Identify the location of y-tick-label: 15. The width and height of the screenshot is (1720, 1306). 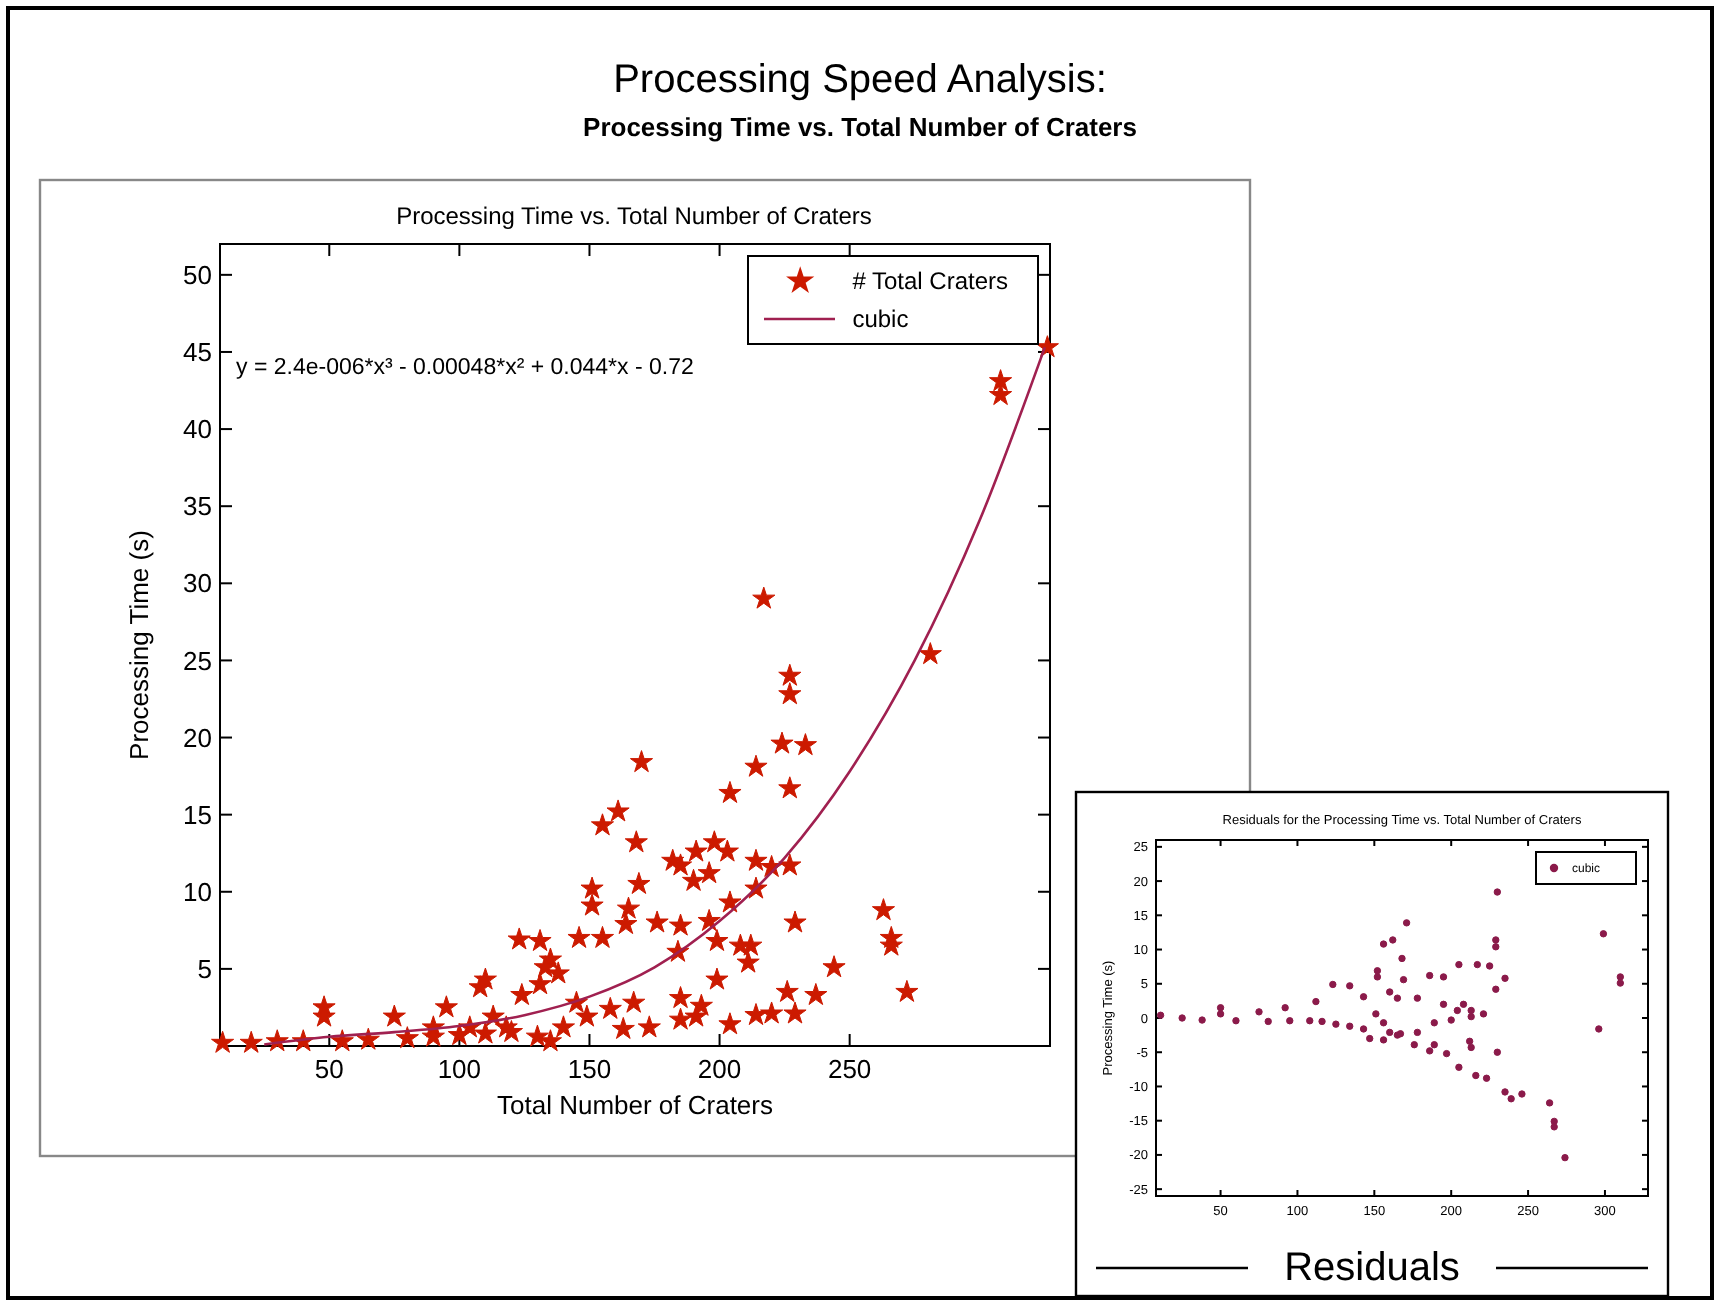
(197, 814).